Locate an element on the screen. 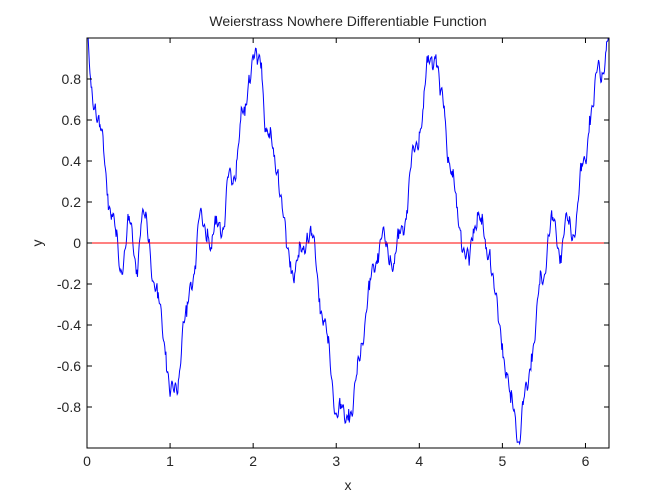 The width and height of the screenshot is (672, 504). x-tick-label: 5 is located at coordinates (502, 461).